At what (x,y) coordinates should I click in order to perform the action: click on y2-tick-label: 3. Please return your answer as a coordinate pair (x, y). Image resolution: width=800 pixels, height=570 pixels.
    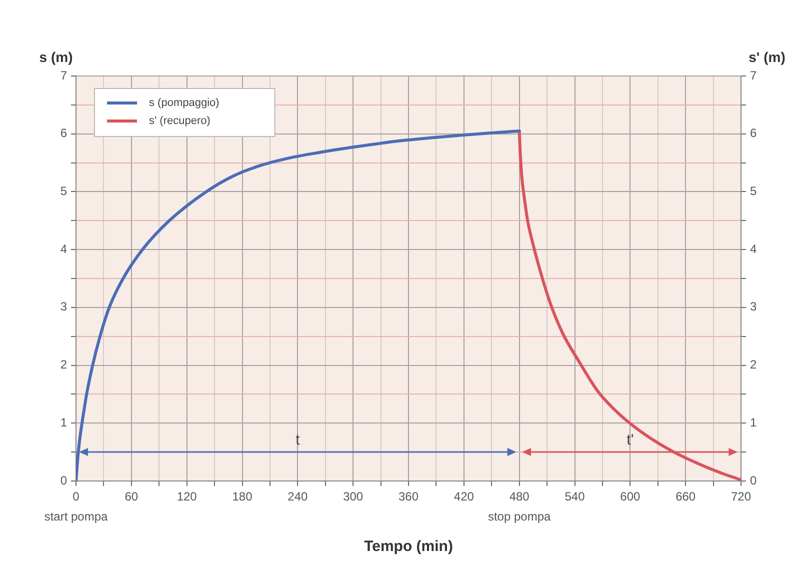
    Looking at the image, I should click on (753, 307).